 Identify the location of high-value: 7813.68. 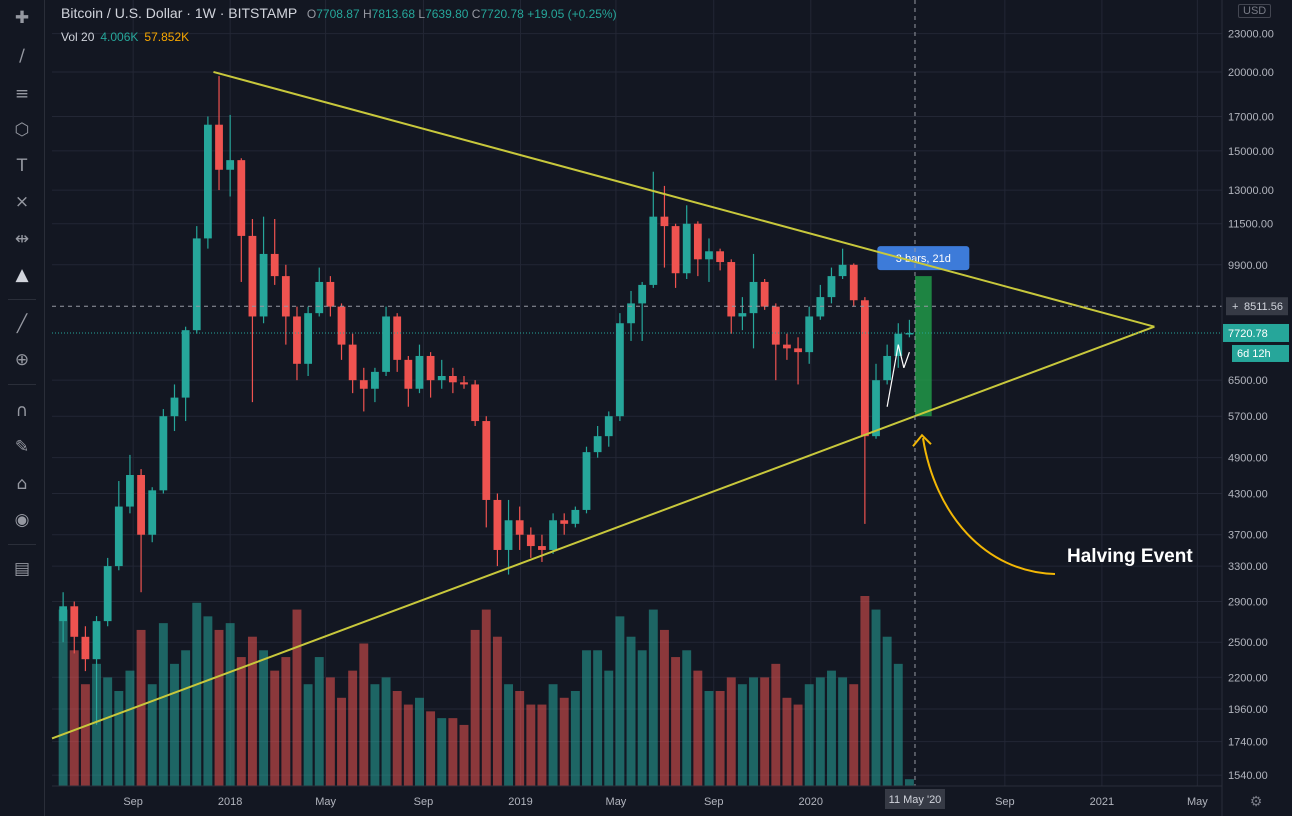
(393, 14).